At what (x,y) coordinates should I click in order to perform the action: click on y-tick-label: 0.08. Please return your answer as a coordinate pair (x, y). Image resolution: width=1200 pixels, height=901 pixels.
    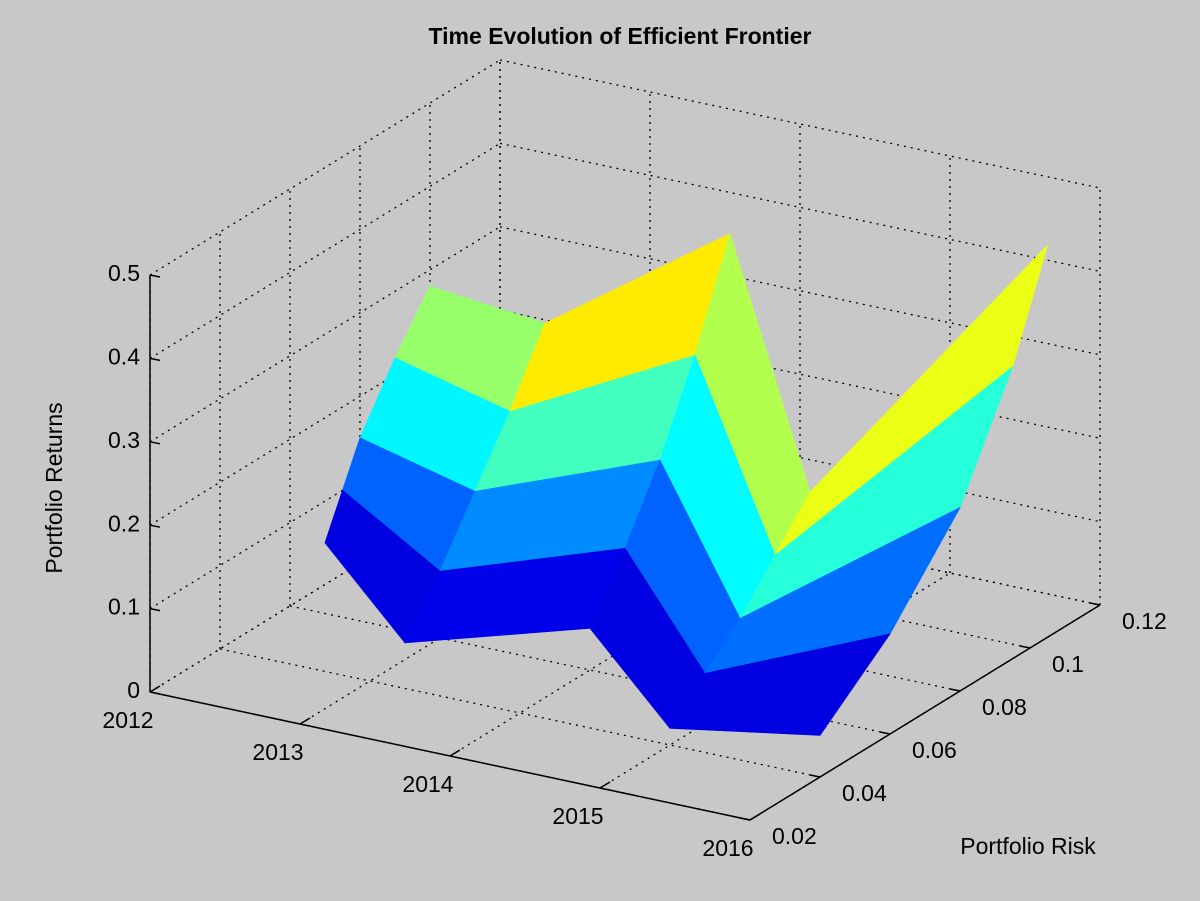
    Looking at the image, I should click on (1004, 707).